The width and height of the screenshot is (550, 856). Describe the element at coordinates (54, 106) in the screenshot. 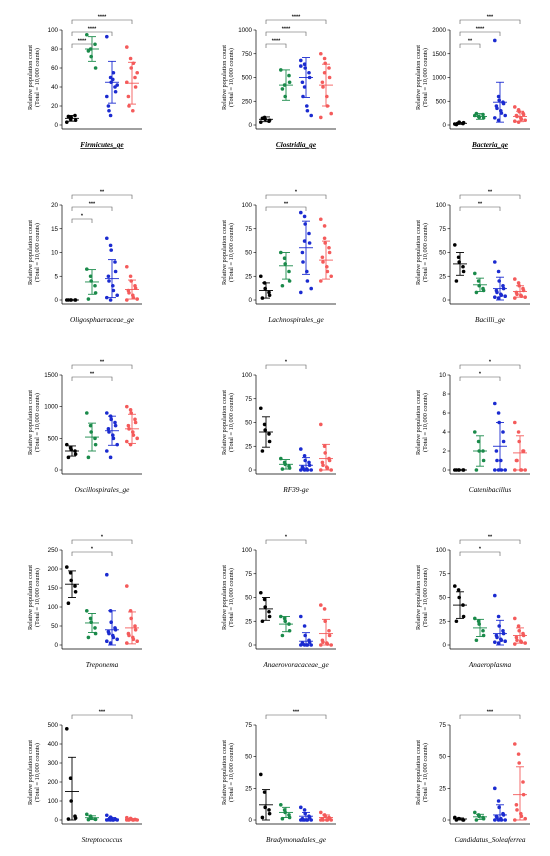

I see `y-tick-label: 20` at that location.